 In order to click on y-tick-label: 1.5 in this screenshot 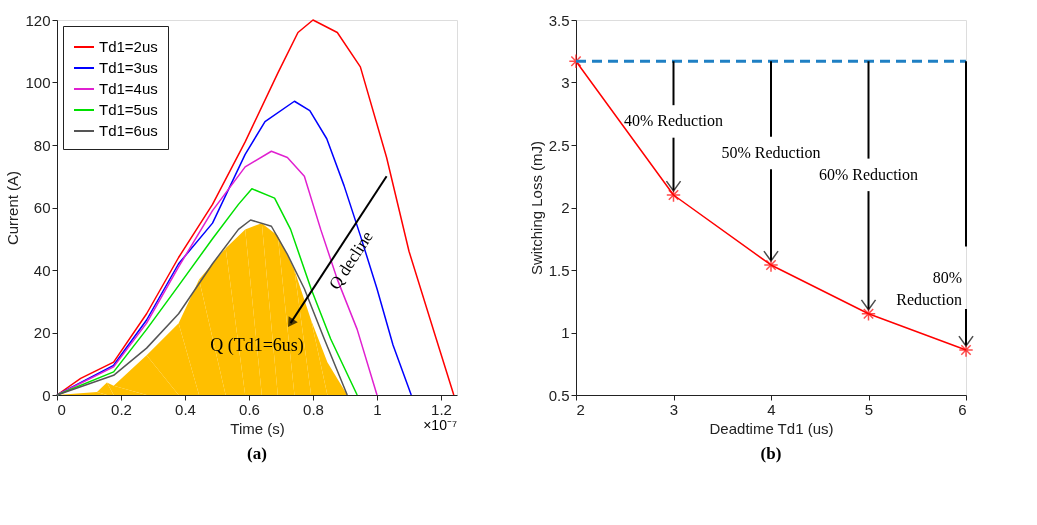, I will do `click(559, 270)`.